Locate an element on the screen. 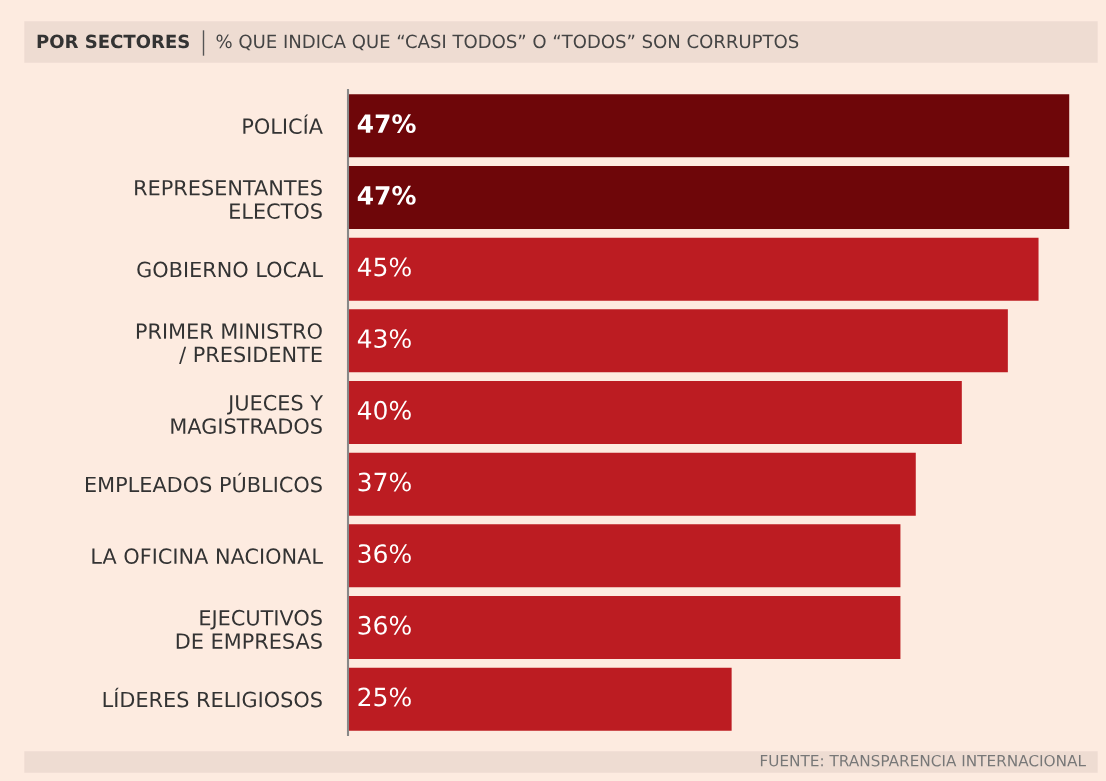  y-tick-label: LA OFICINA NACIONAL is located at coordinates (207, 556).